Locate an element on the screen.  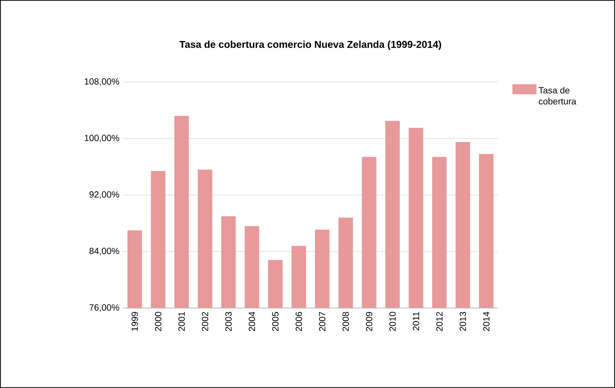
x-tick-label: 2005 is located at coordinates (275, 322).